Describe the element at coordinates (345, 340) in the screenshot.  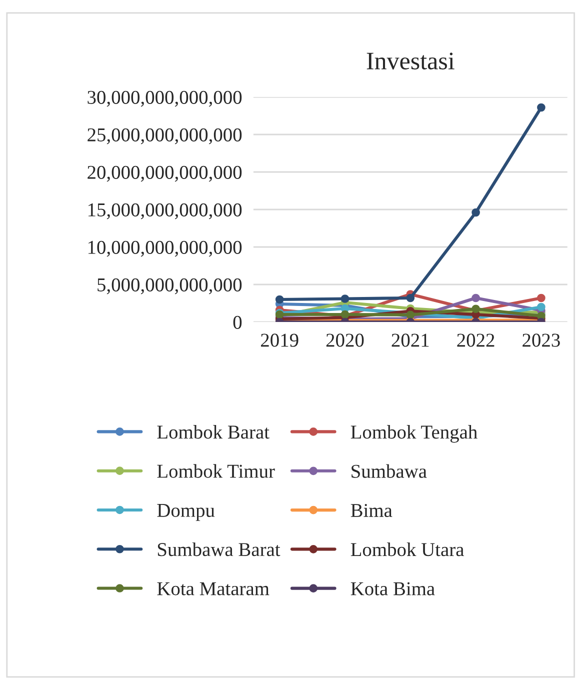
I see `x-tick-label: 2020` at that location.